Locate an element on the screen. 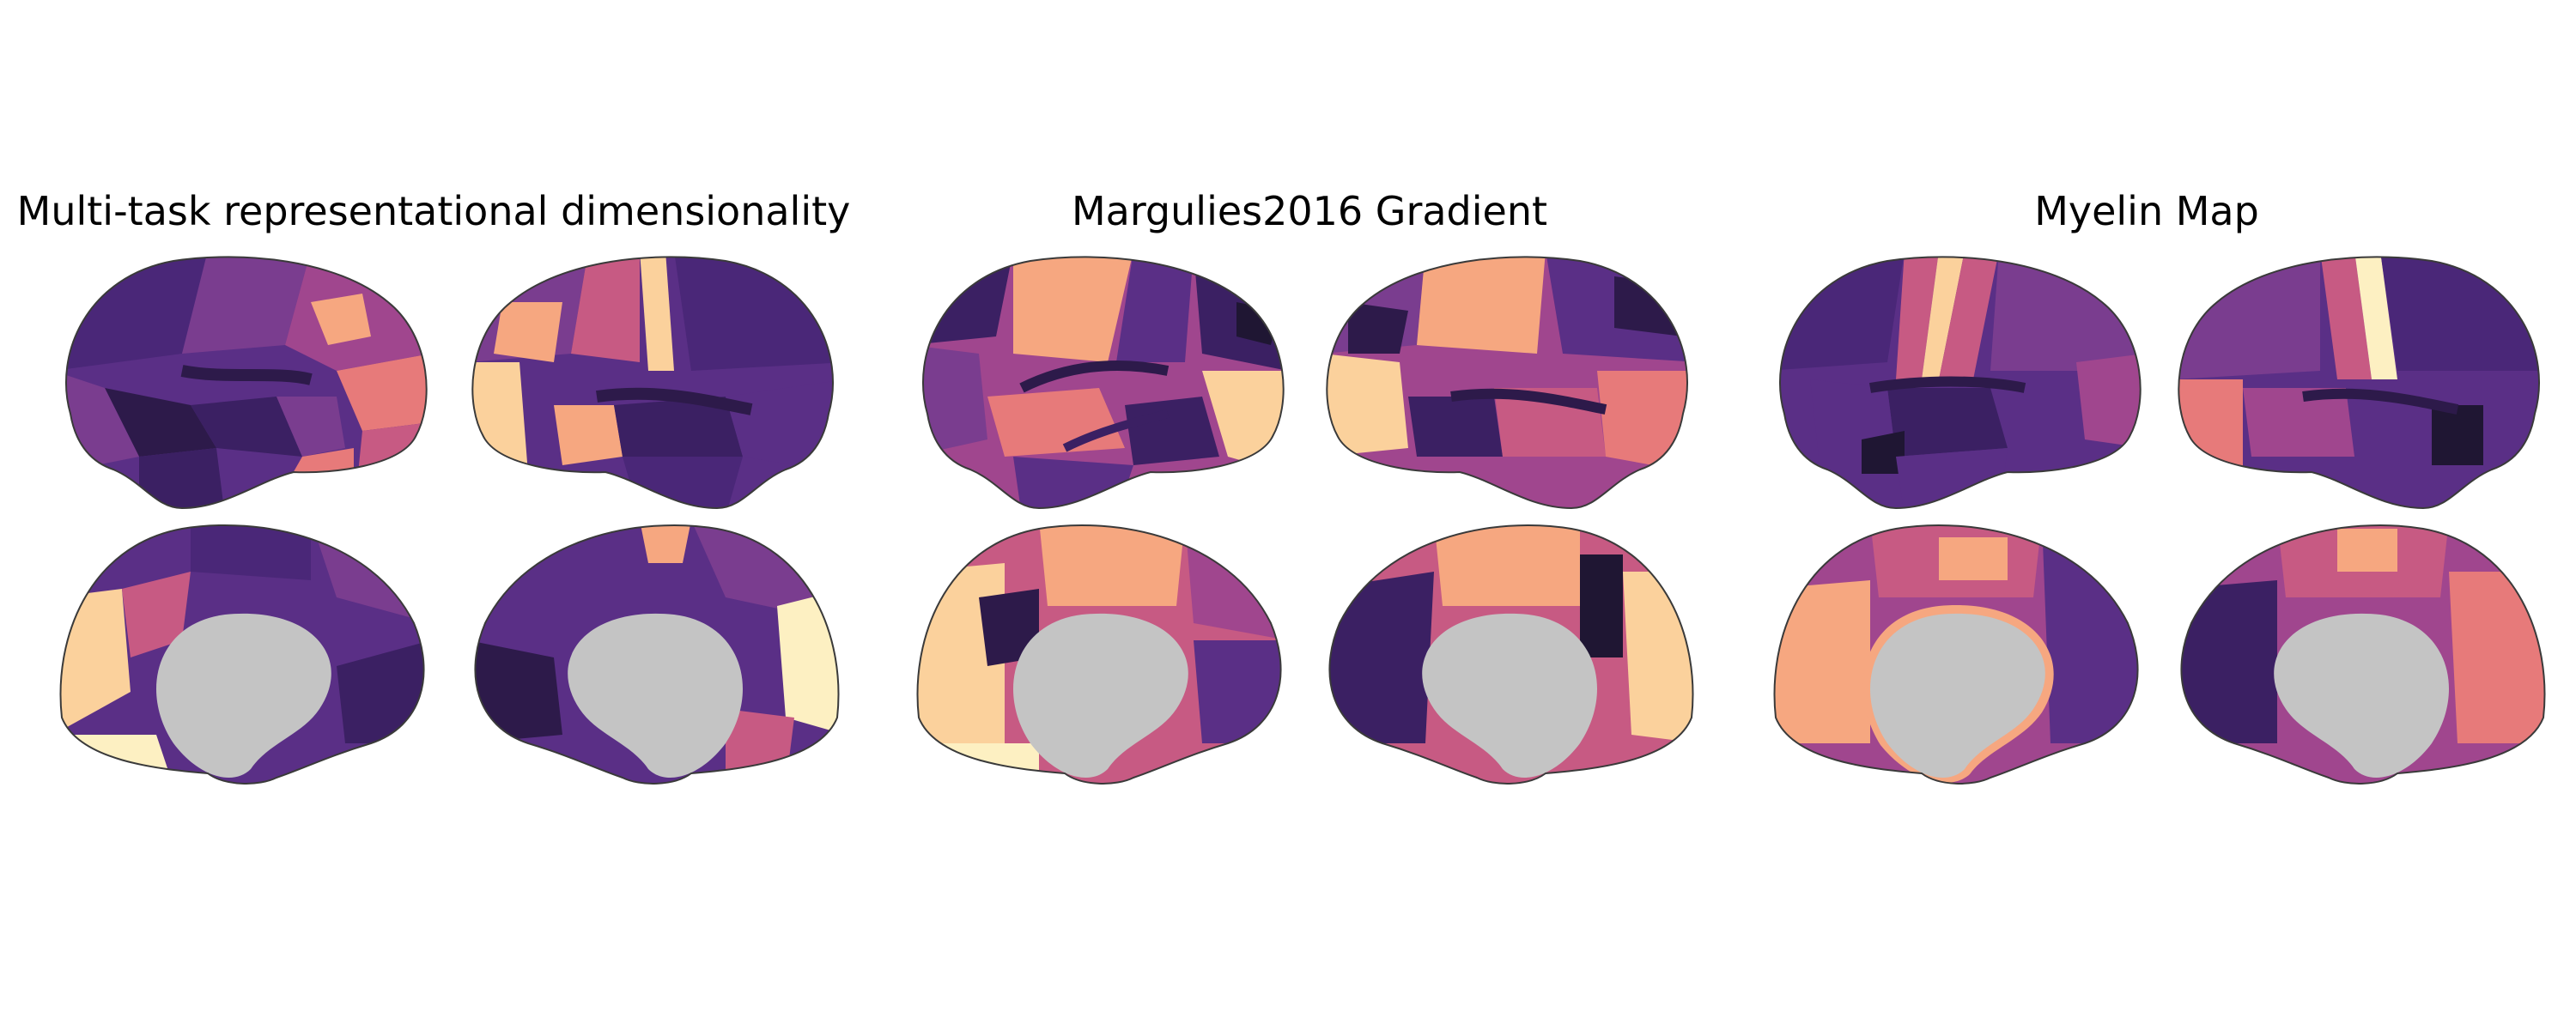 This screenshot has width=2576, height=1030. panel-title: Myelin Map is located at coordinates (2146, 211).